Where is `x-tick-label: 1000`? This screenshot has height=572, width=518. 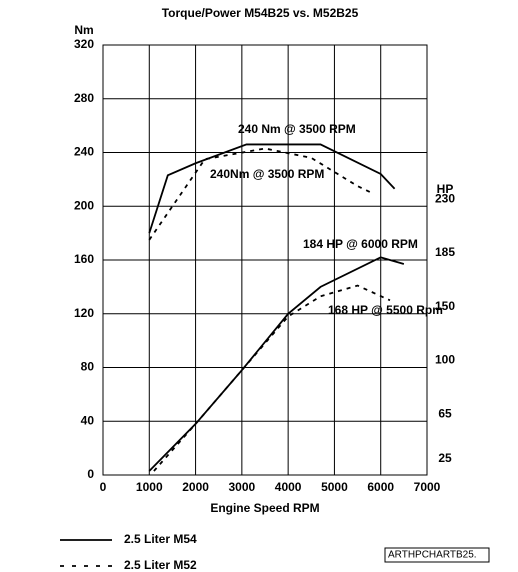
x-tick-label: 1000 is located at coordinates (149, 487).